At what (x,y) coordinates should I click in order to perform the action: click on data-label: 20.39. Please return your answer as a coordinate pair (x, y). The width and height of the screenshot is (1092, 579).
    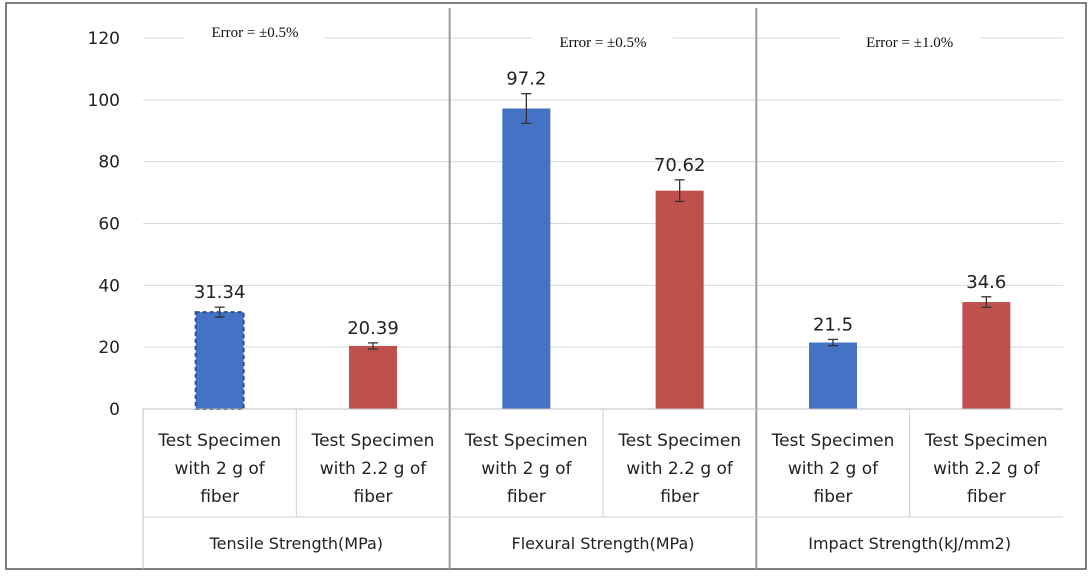
    Looking at the image, I should click on (373, 328).